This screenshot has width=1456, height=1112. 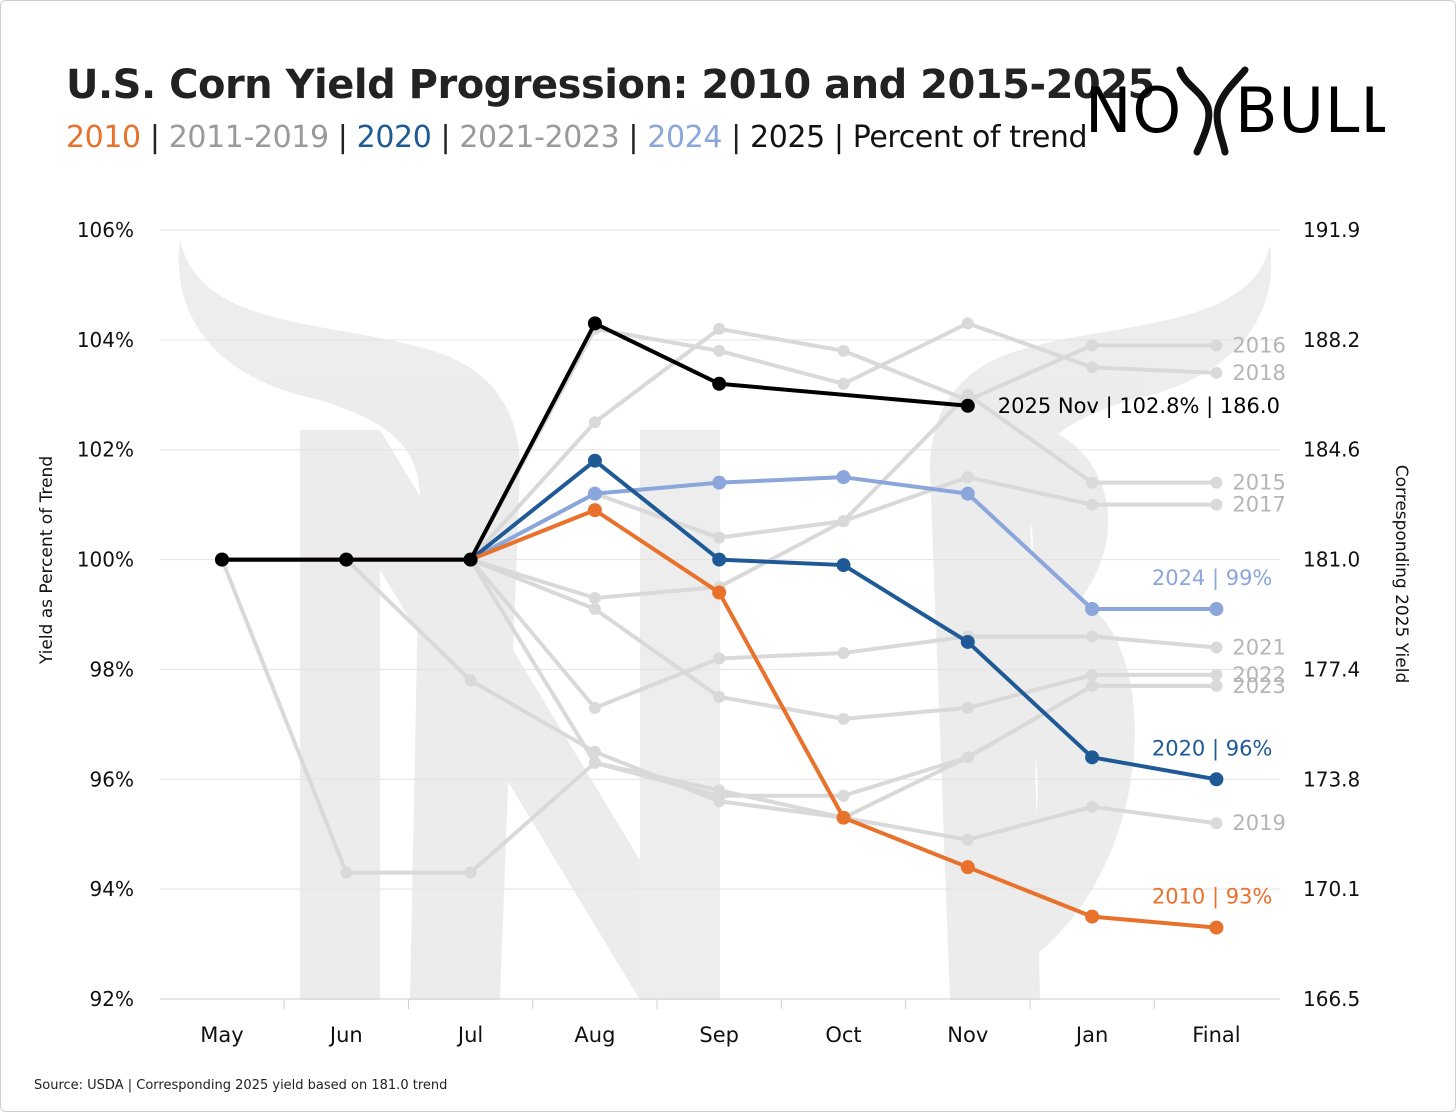 I want to click on y2-tick-label: 177.4, so click(x=1331, y=669).